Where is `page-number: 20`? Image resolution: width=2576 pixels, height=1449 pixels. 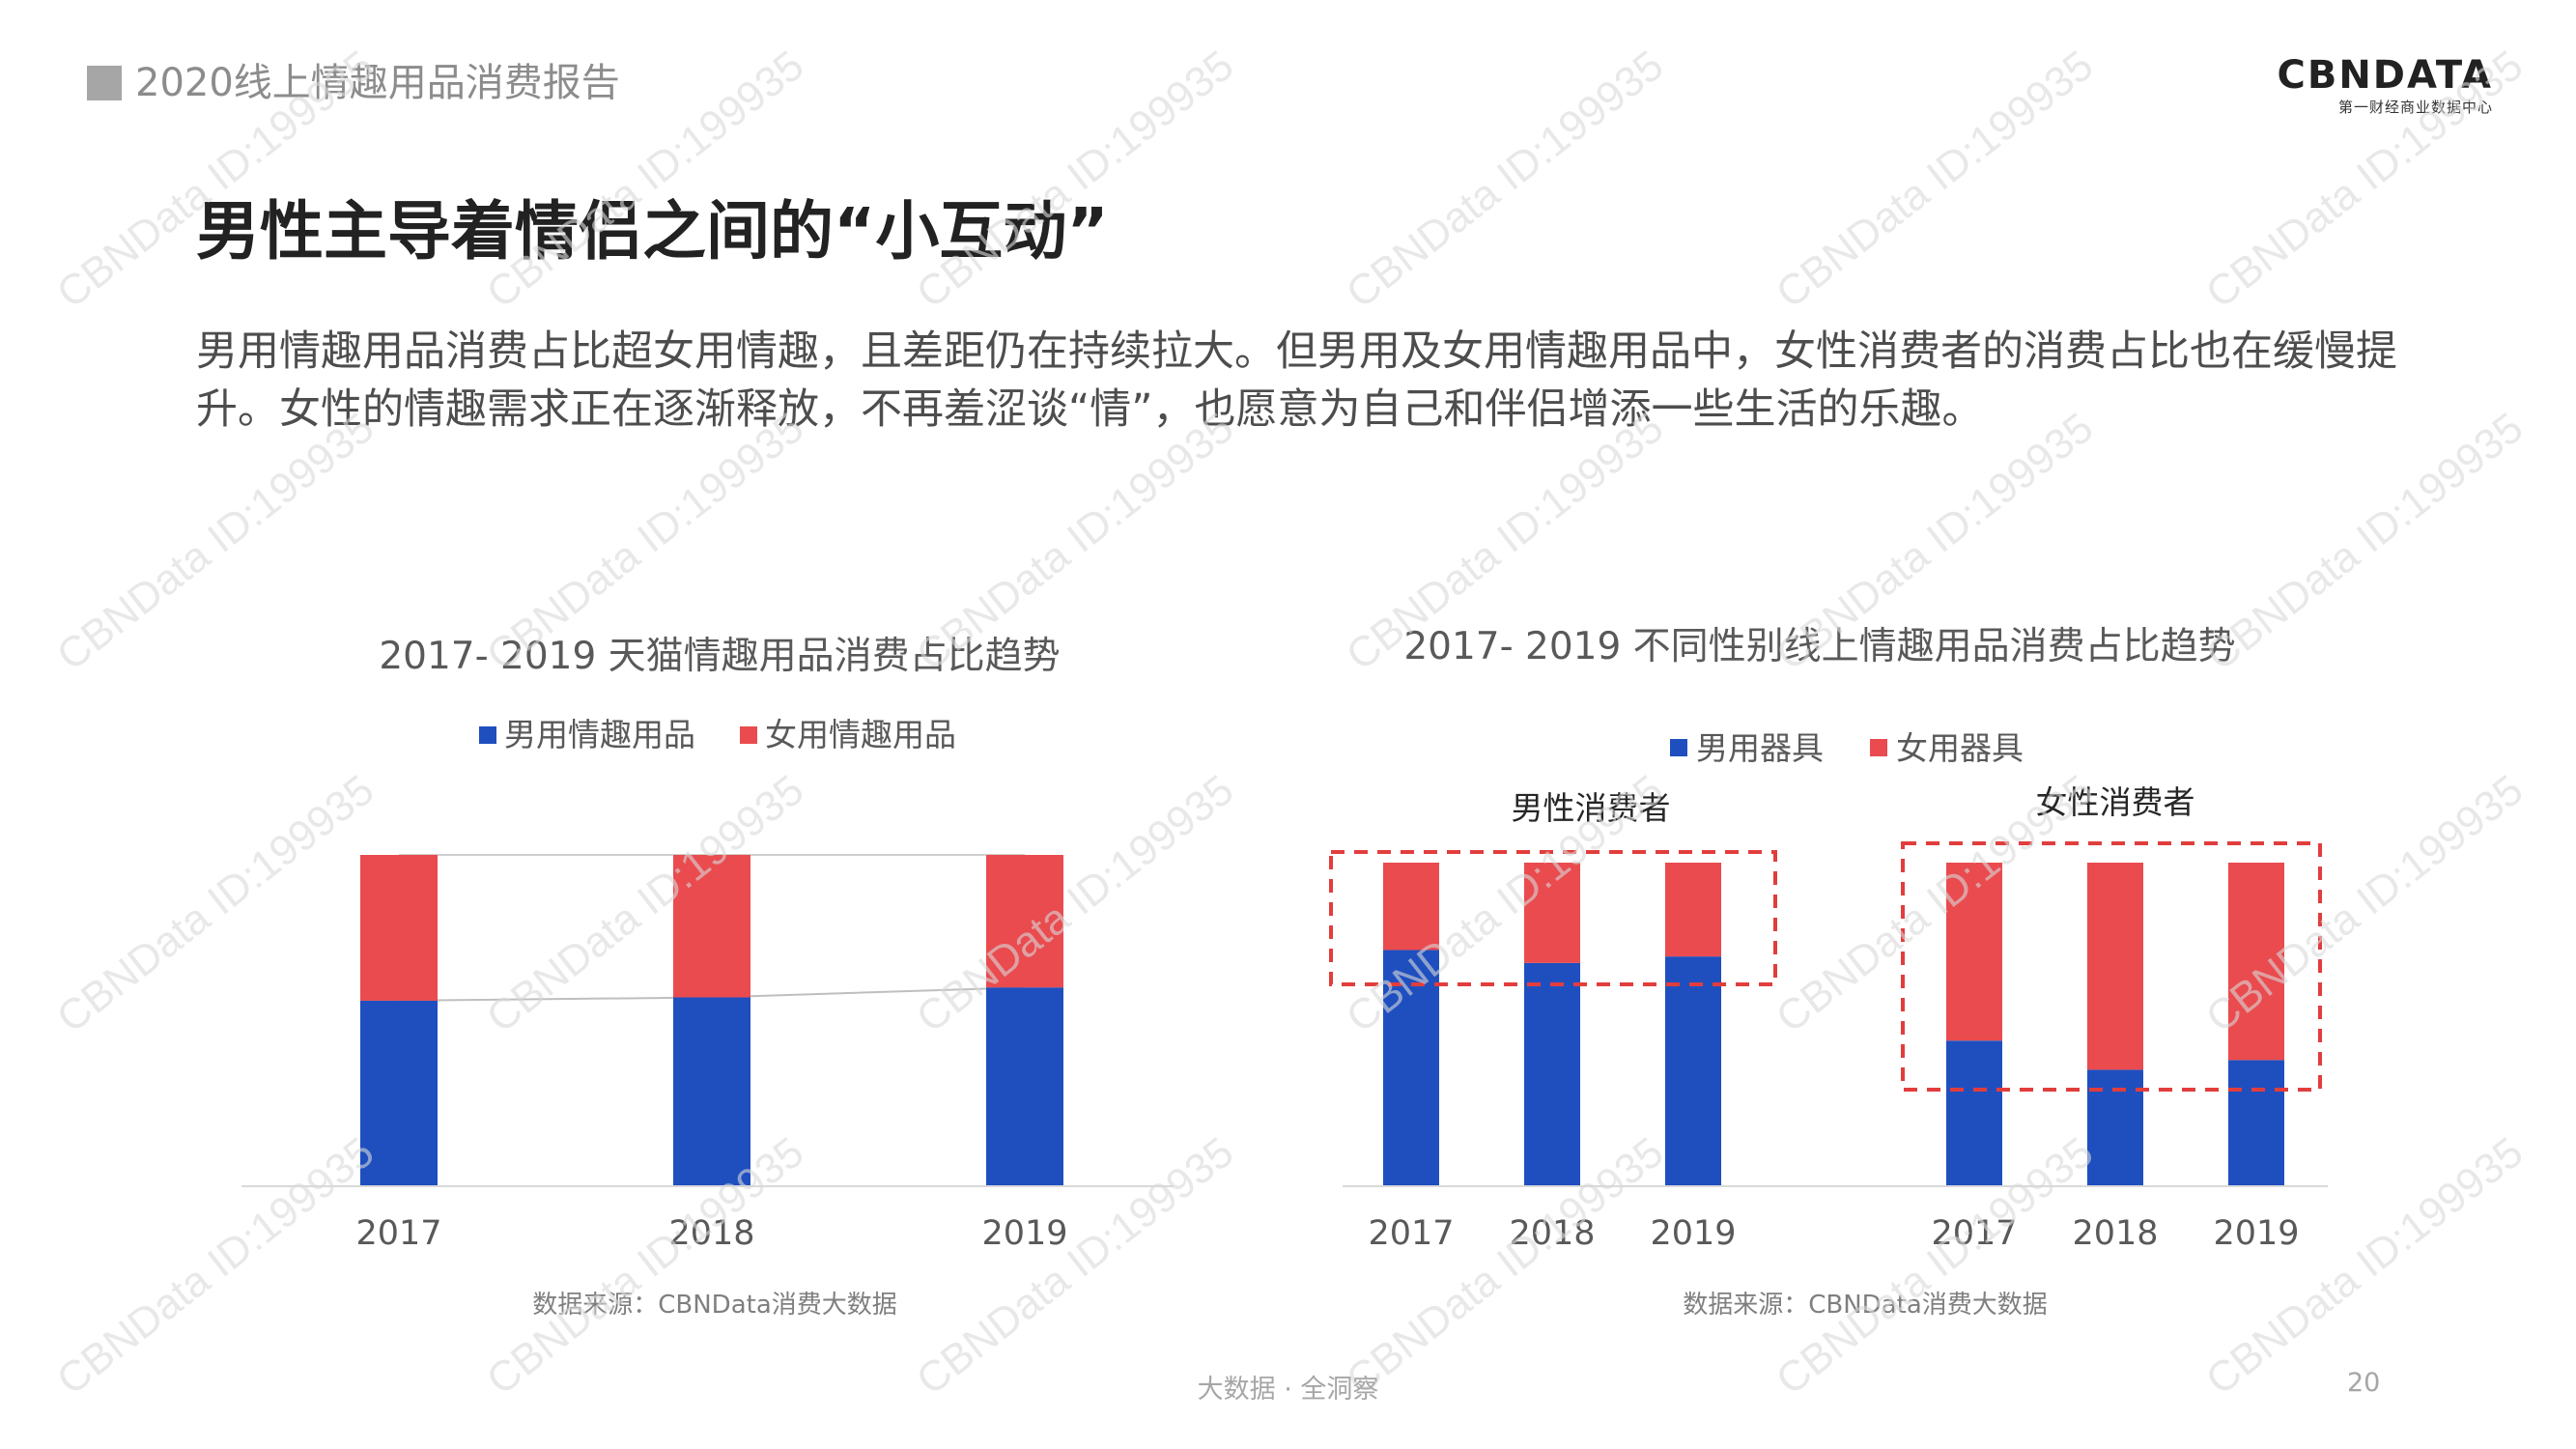
page-number: 20 is located at coordinates (2364, 1383).